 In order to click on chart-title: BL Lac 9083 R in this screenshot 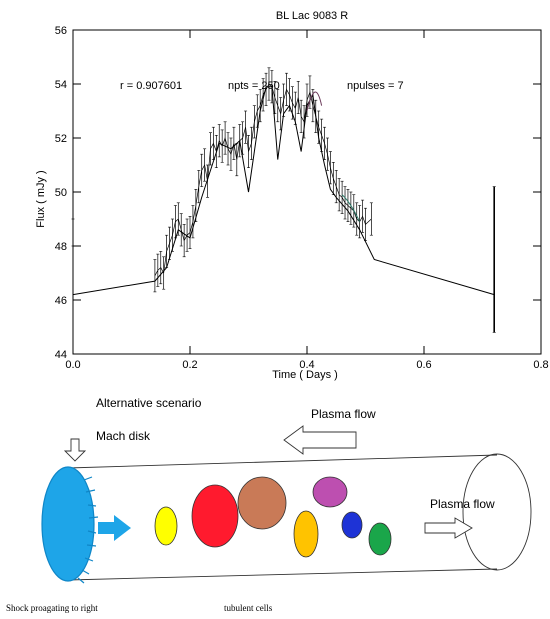, I will do `click(312, 16)`.